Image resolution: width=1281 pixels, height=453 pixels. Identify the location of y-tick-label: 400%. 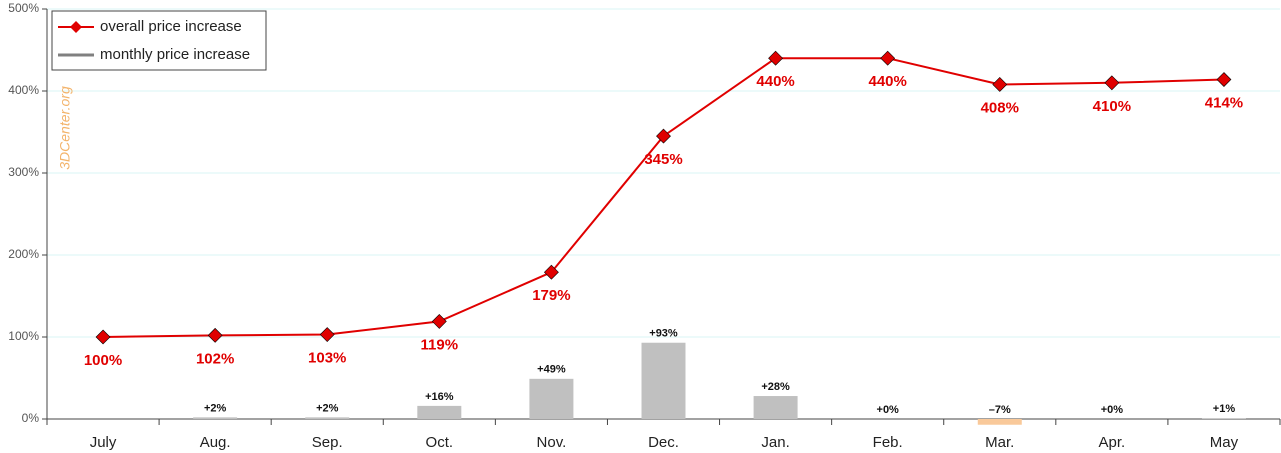
(23, 90).